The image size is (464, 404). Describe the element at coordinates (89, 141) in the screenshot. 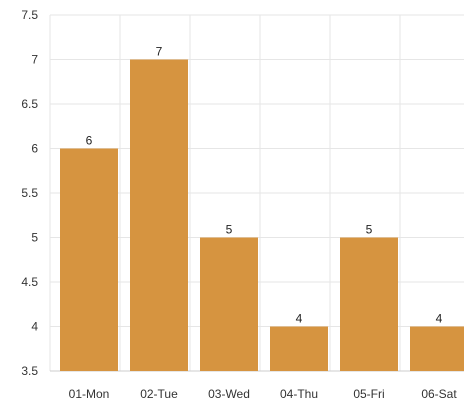

I see `data-label: 6` at that location.